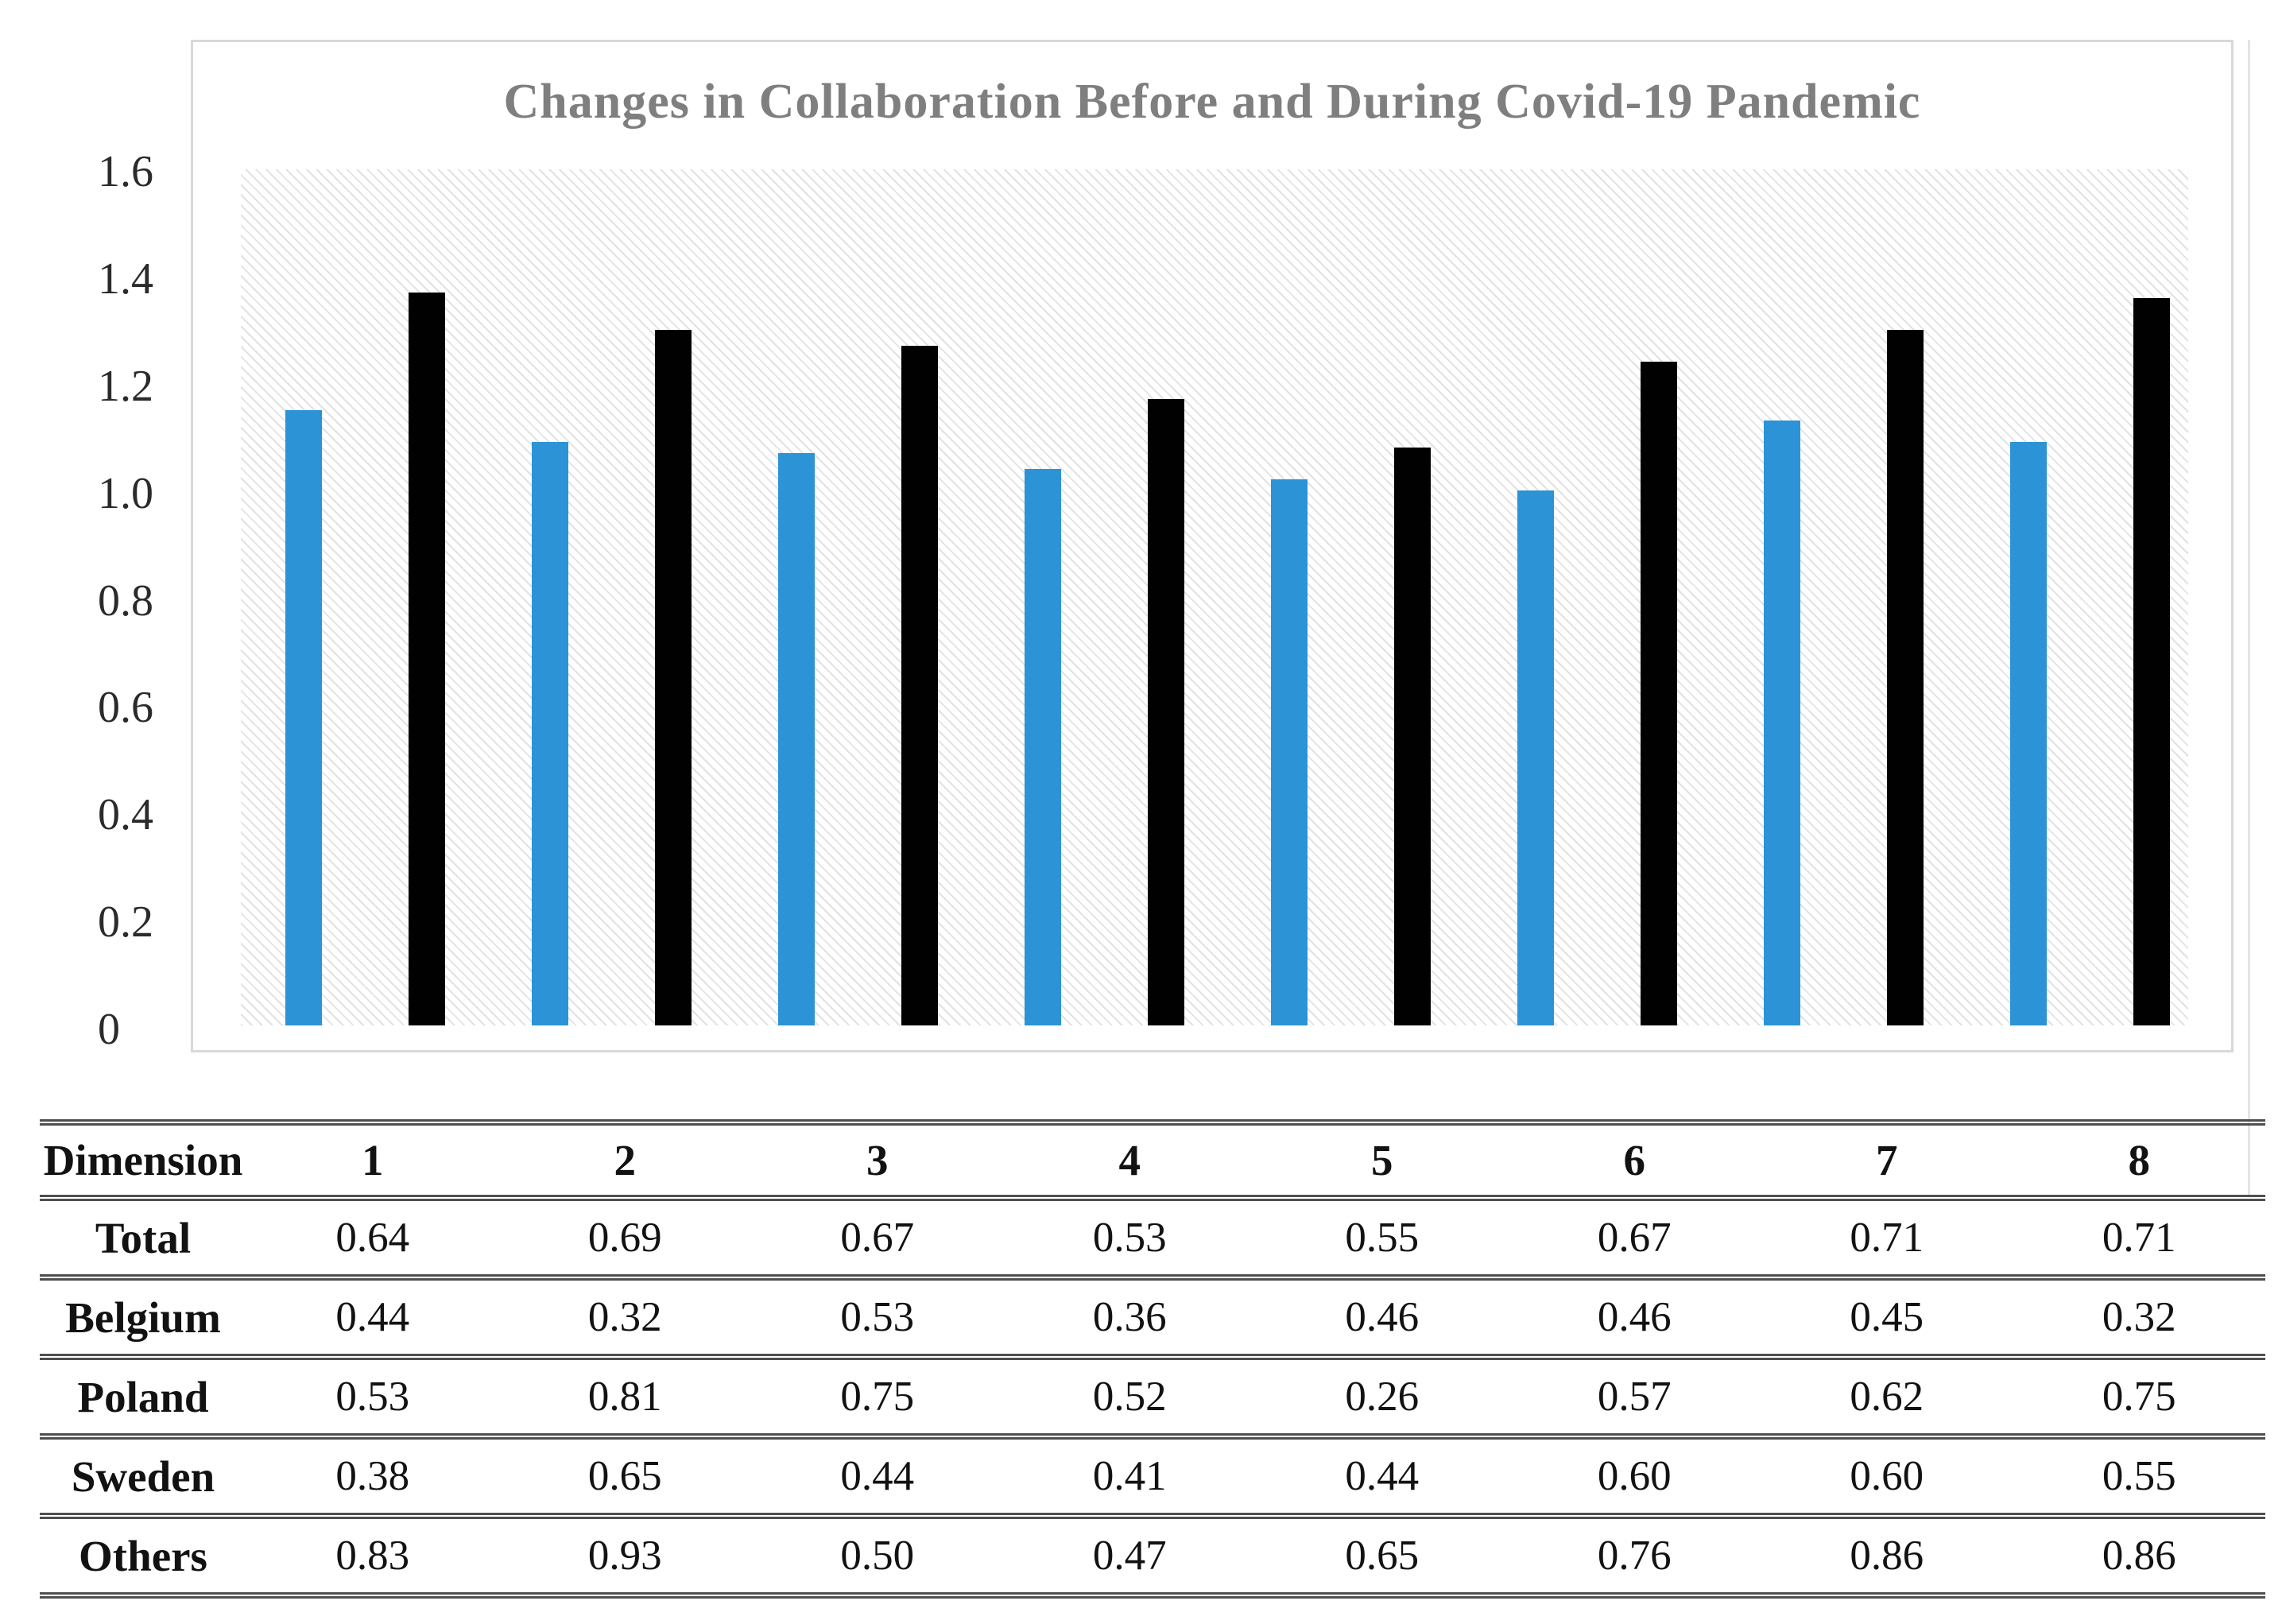 The image size is (2282, 1624). What do you see at coordinates (1043, 746) in the screenshot?
I see `bar-blue-series-dim4` at bounding box center [1043, 746].